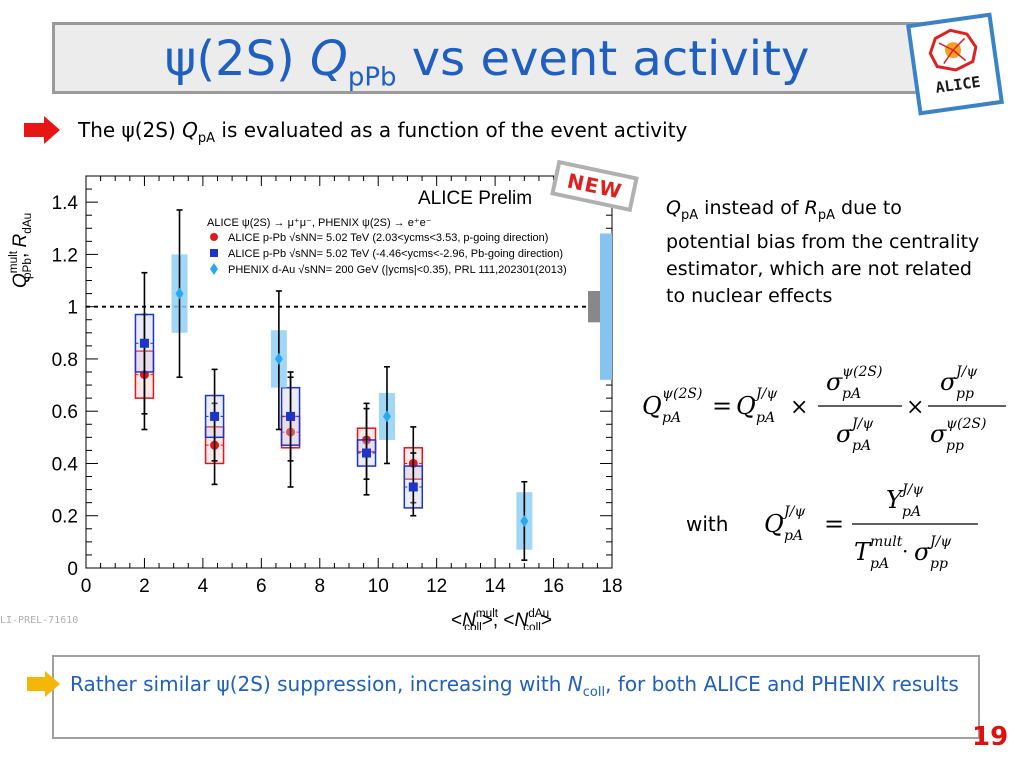 The width and height of the screenshot is (1024, 768). Describe the element at coordinates (594, 692) in the screenshot. I see `conclusion-n-sub: coll` at that location.